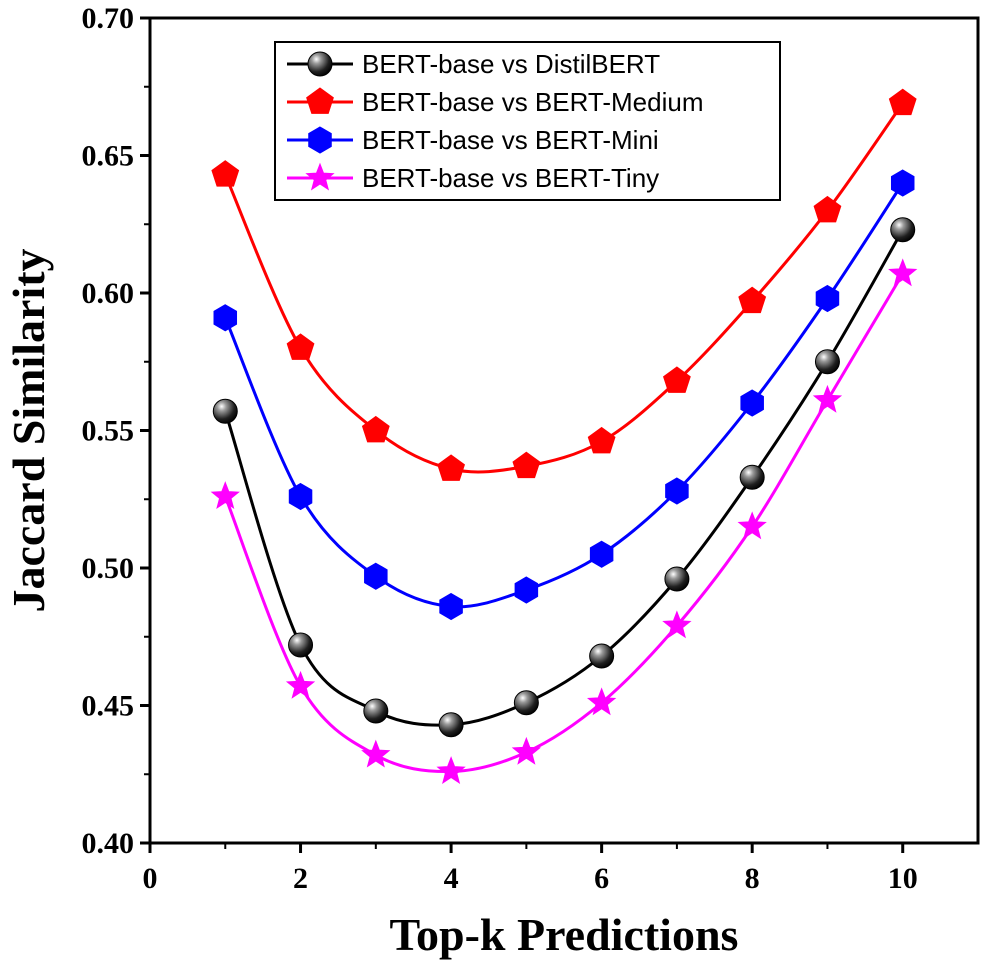 This screenshot has width=996, height=962. I want to click on y-tick-label: 0.70, so click(108, 18).